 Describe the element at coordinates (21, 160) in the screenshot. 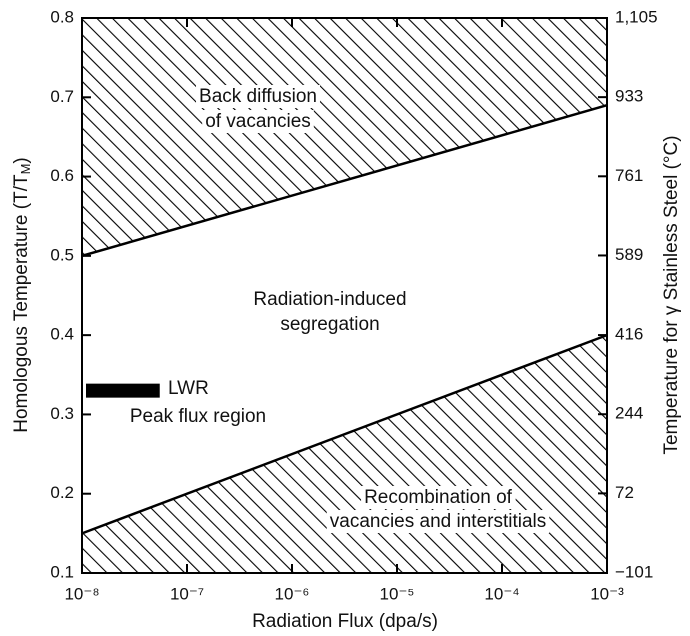

I see `y-axis-title-end: )` at that location.